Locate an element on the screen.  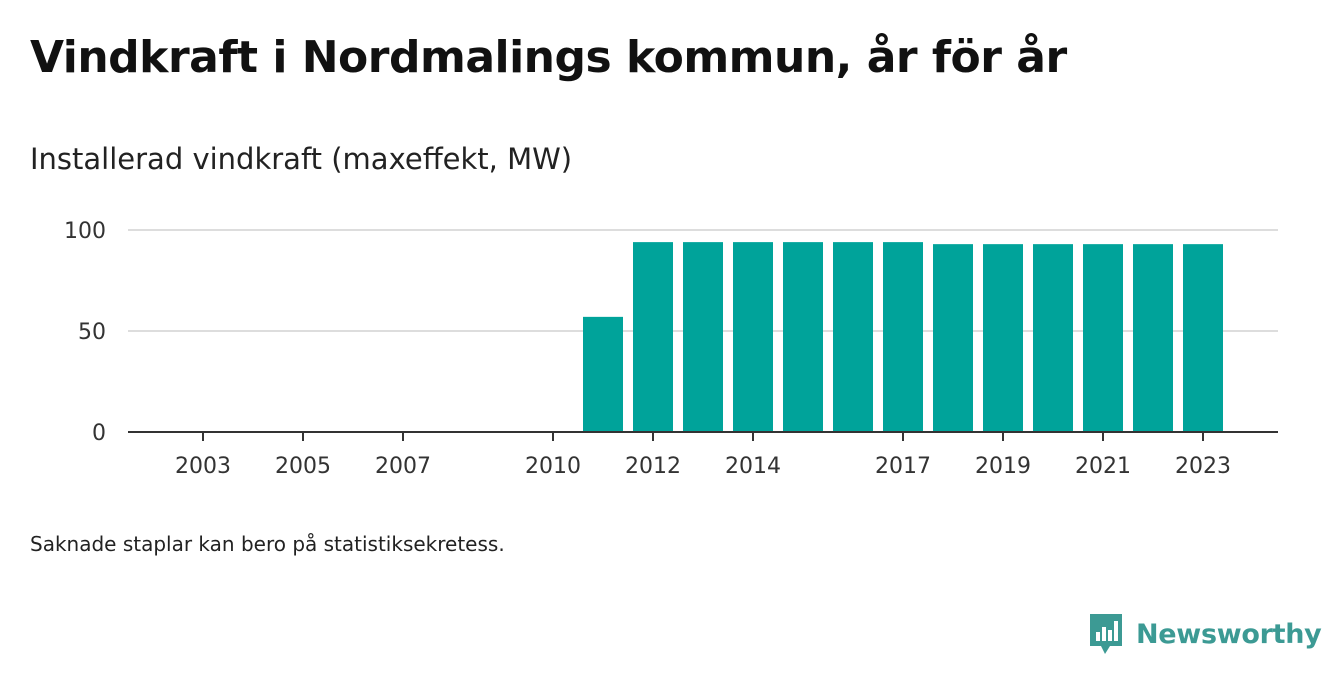
y-tick-label: 100 is located at coordinates (85, 231).